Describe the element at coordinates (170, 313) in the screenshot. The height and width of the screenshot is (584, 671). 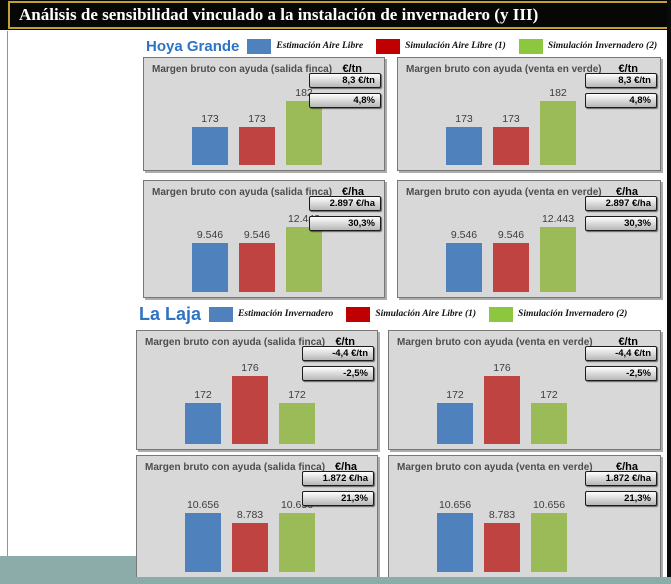
I see `section-title: La Laja` at that location.